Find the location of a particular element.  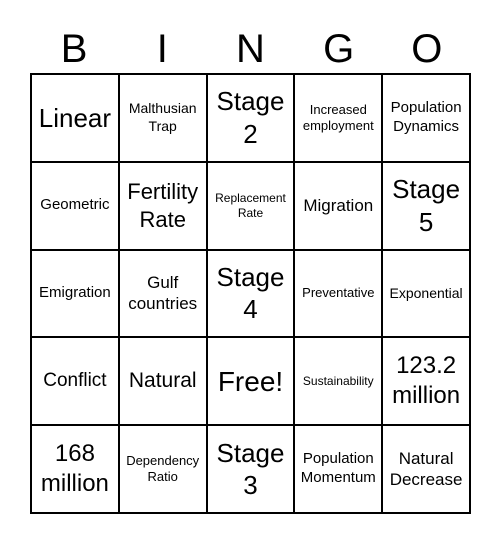

cell-text: Increased employment is located at coordinates (338, 117).